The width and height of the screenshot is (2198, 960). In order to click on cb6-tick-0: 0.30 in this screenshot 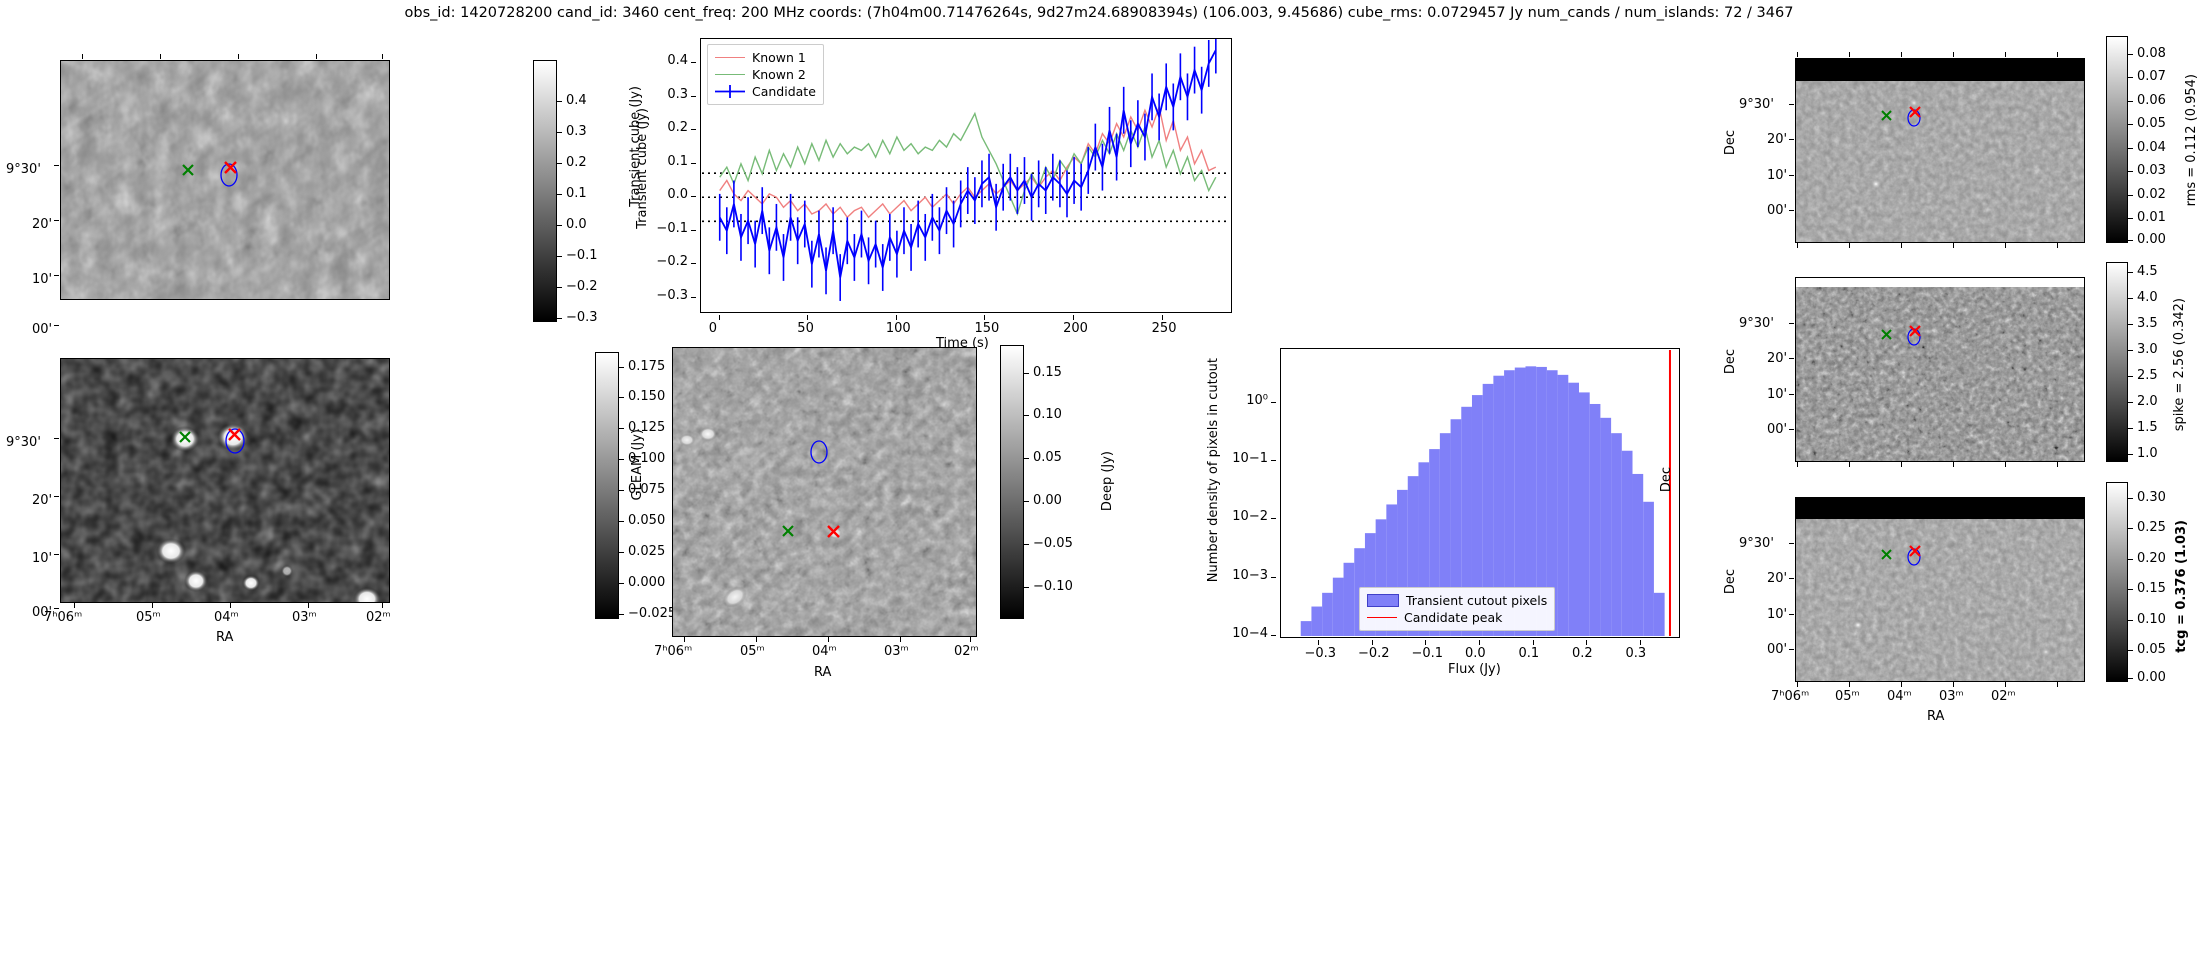, I will do `click(2151, 497)`.